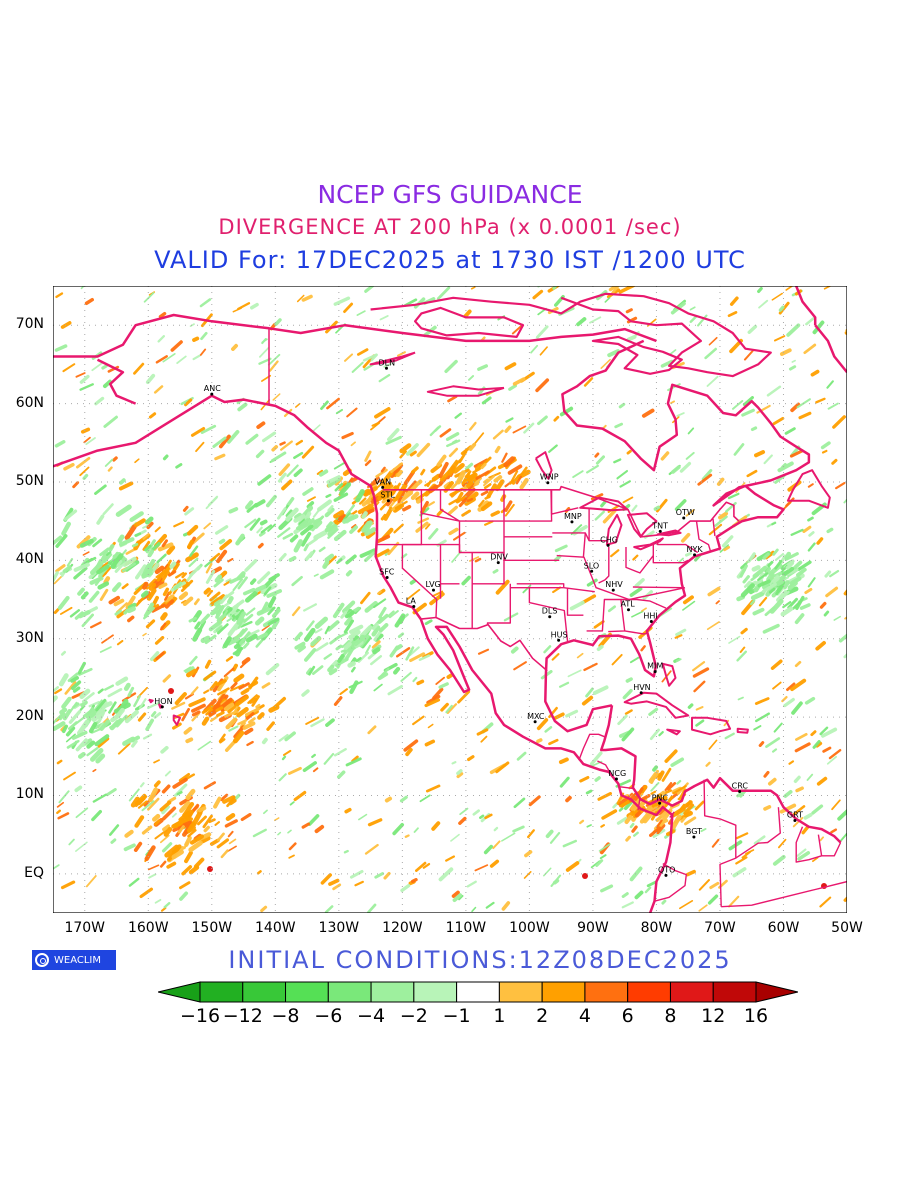 The height and width of the screenshot is (1200, 900). Describe the element at coordinates (549, 613) in the screenshot. I see `city-dls: DLS` at that location.